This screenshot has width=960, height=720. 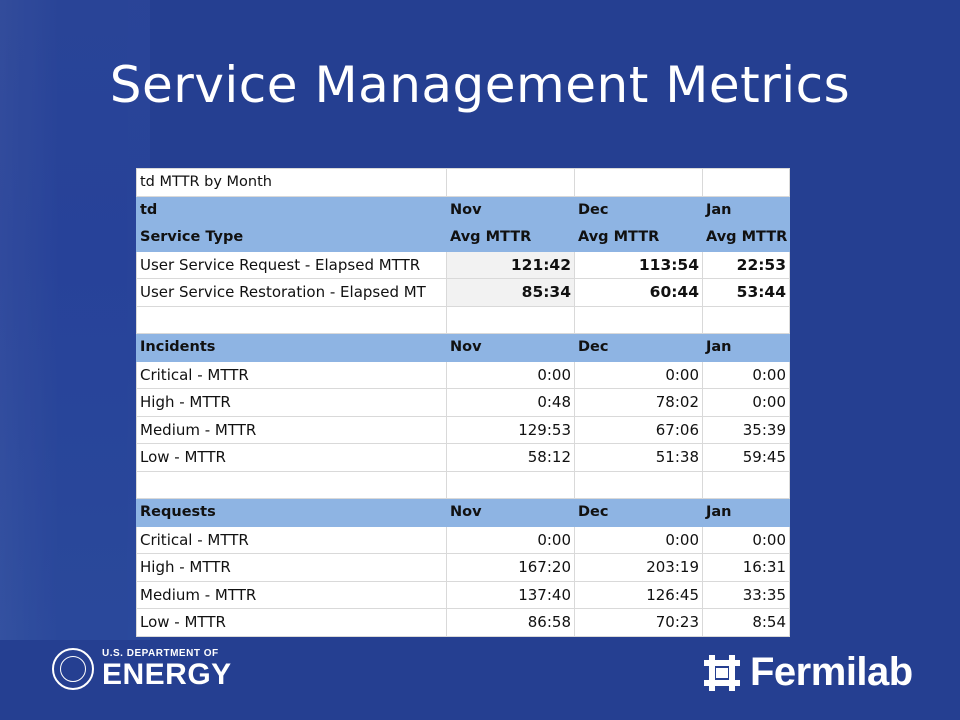 What do you see at coordinates (510, 264) in the screenshot?
I see `value-cell: 121:42` at bounding box center [510, 264].